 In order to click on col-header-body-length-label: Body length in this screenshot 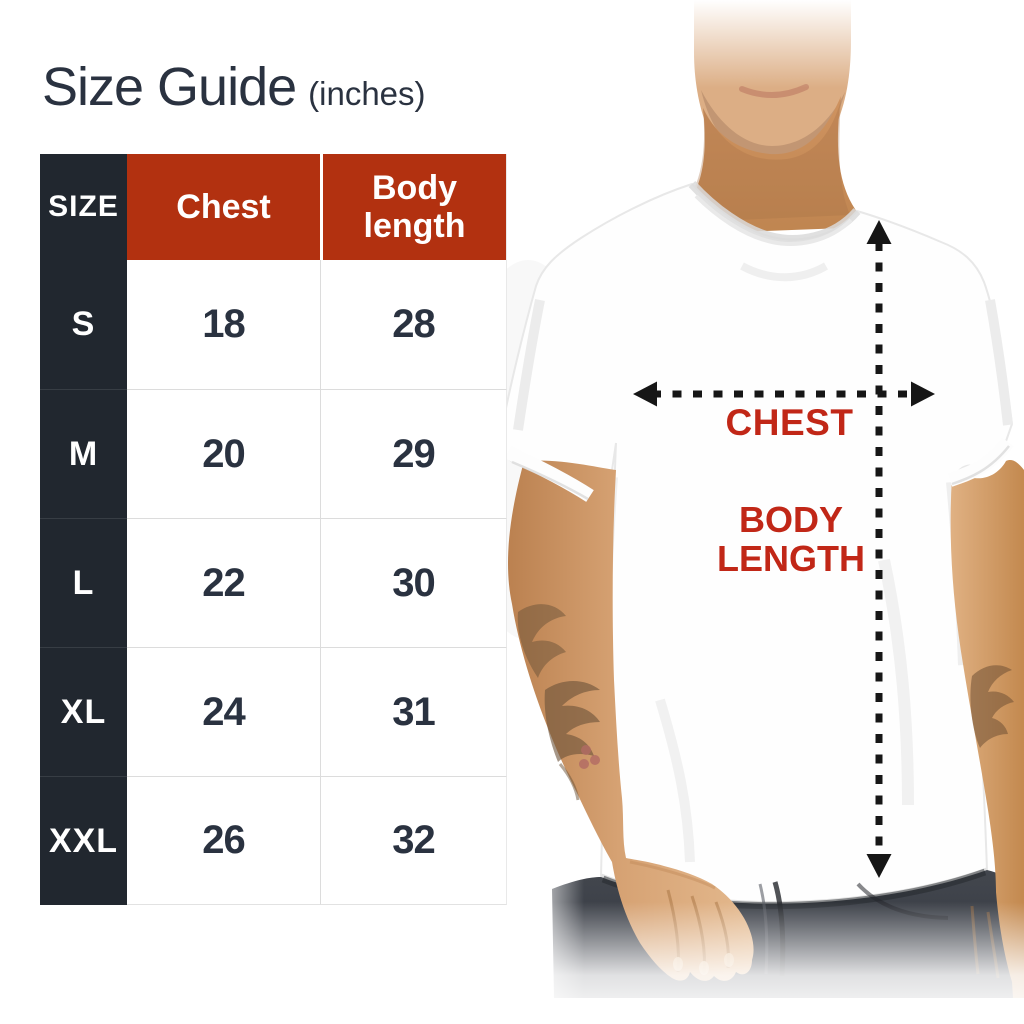, I will do `click(414, 206)`.